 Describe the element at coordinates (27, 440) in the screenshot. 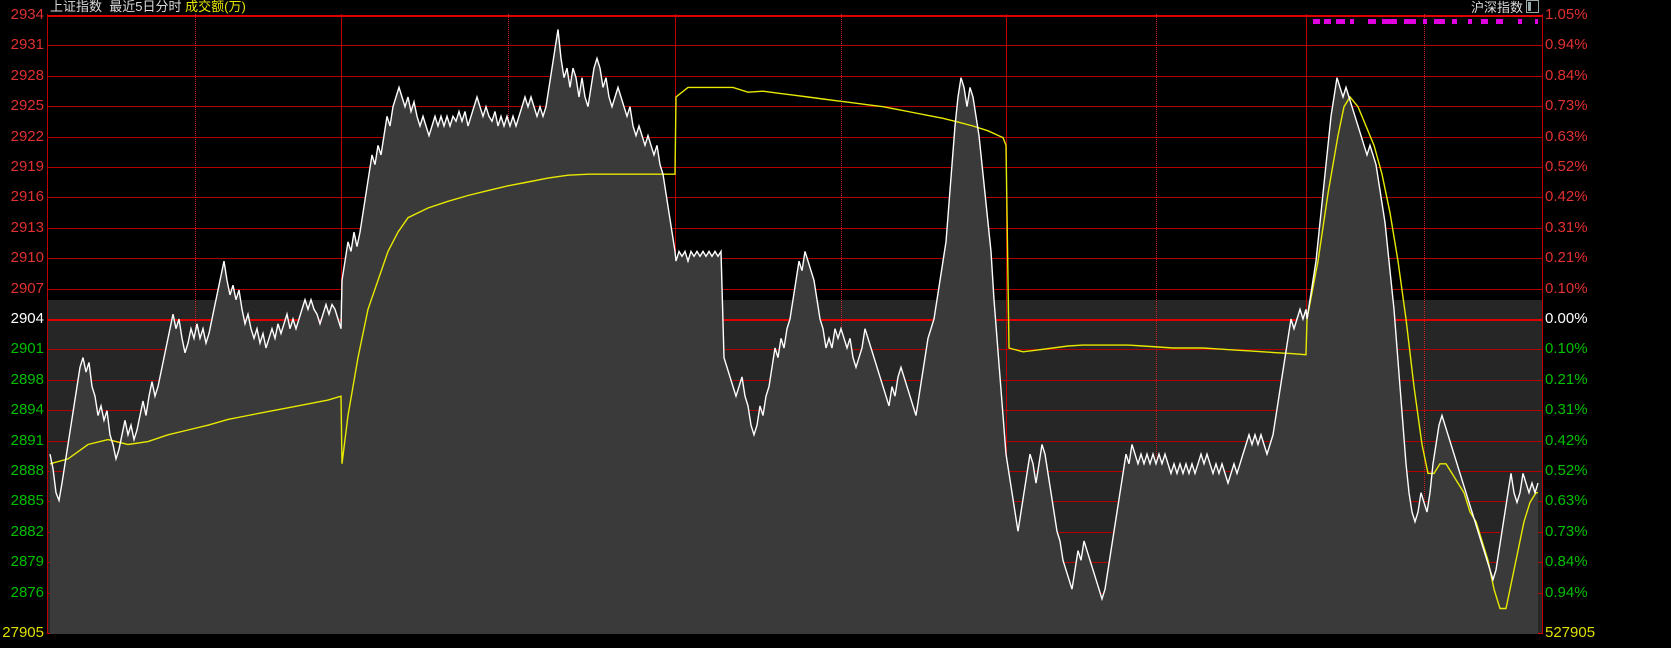

I see `price-axis-tick: 2891` at that location.